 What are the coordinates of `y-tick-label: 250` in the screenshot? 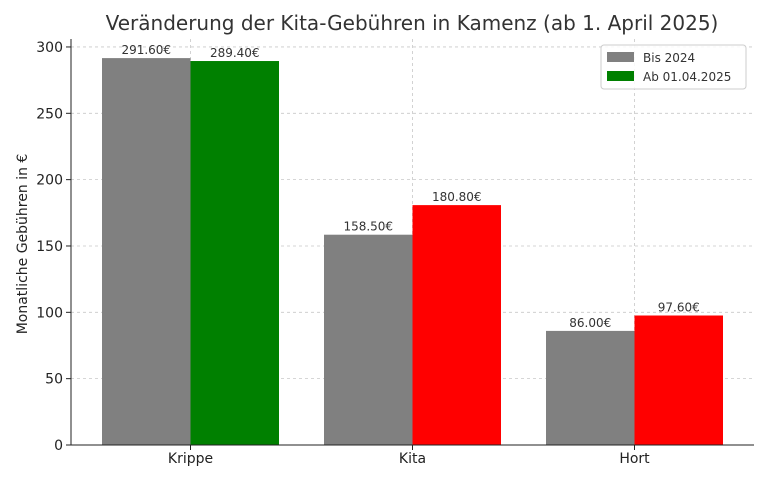 It's located at (49, 114).